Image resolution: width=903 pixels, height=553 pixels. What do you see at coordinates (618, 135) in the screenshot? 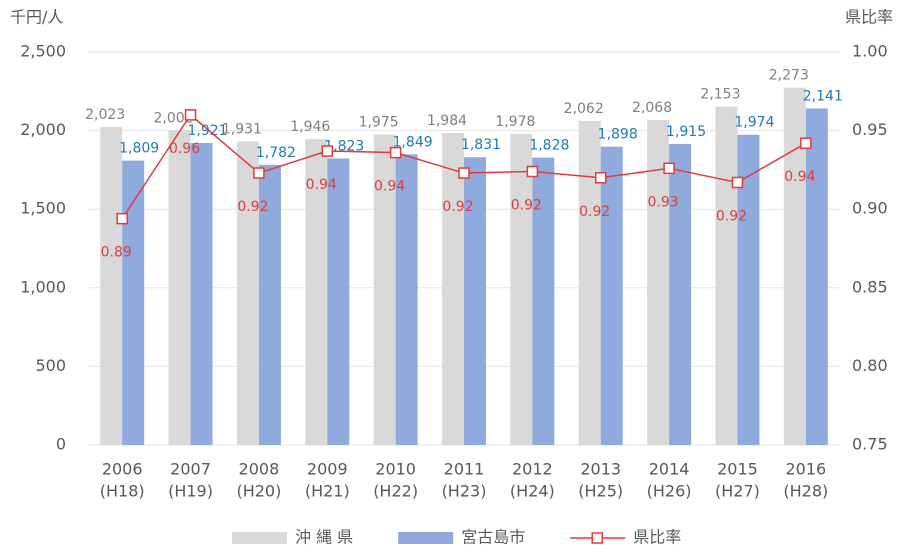
I see `value-label: 1,898` at bounding box center [618, 135].